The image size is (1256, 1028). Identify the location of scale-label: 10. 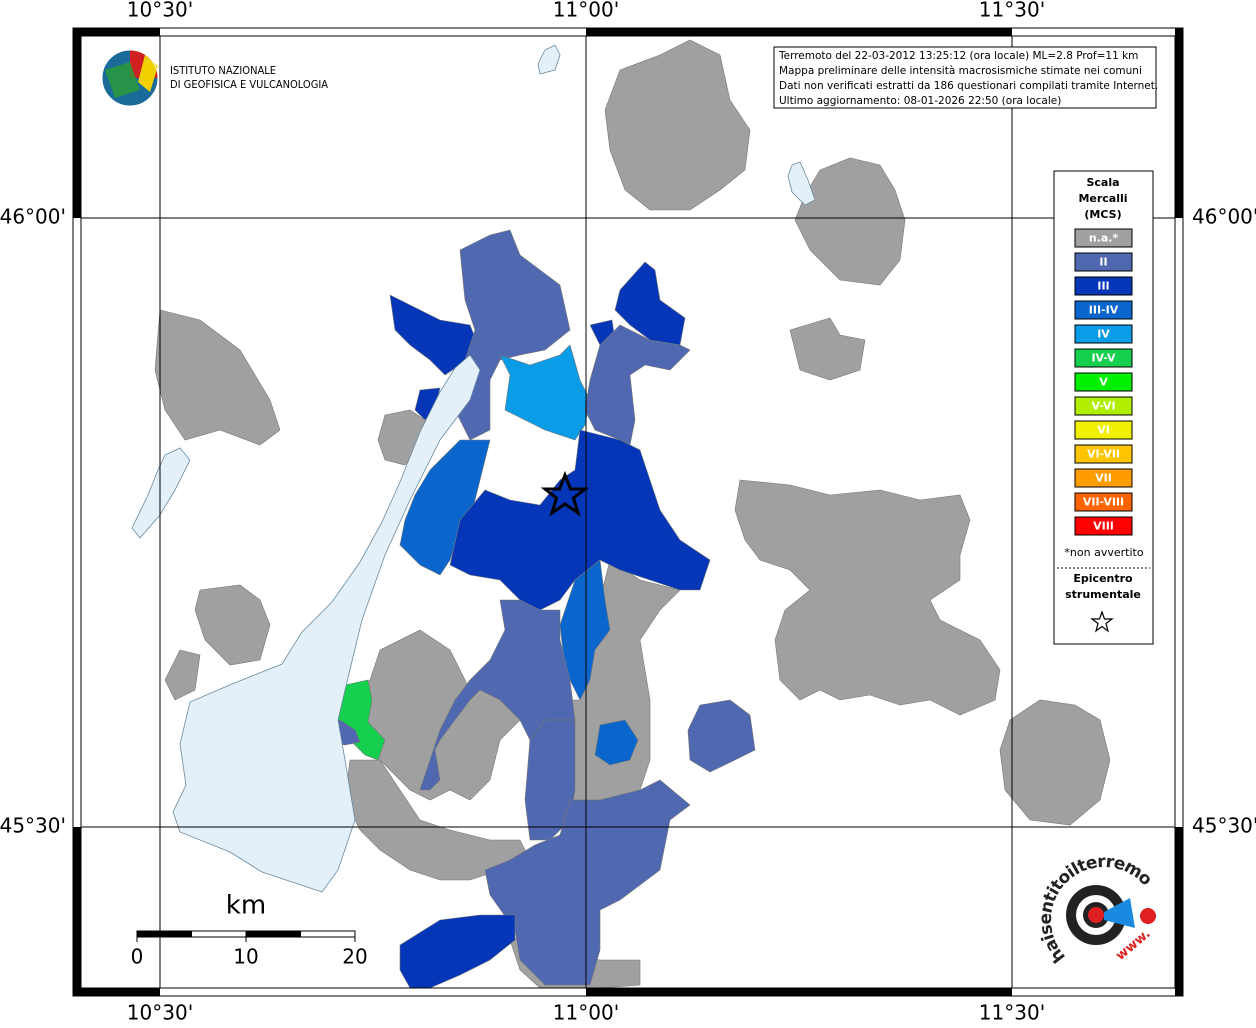
(245, 957).